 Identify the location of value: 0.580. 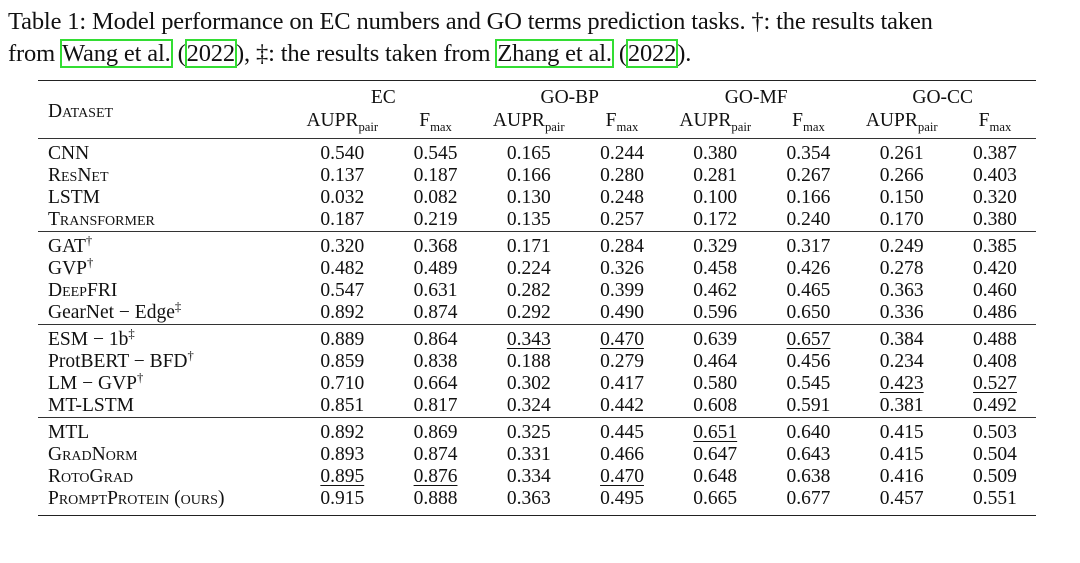
(715, 383).